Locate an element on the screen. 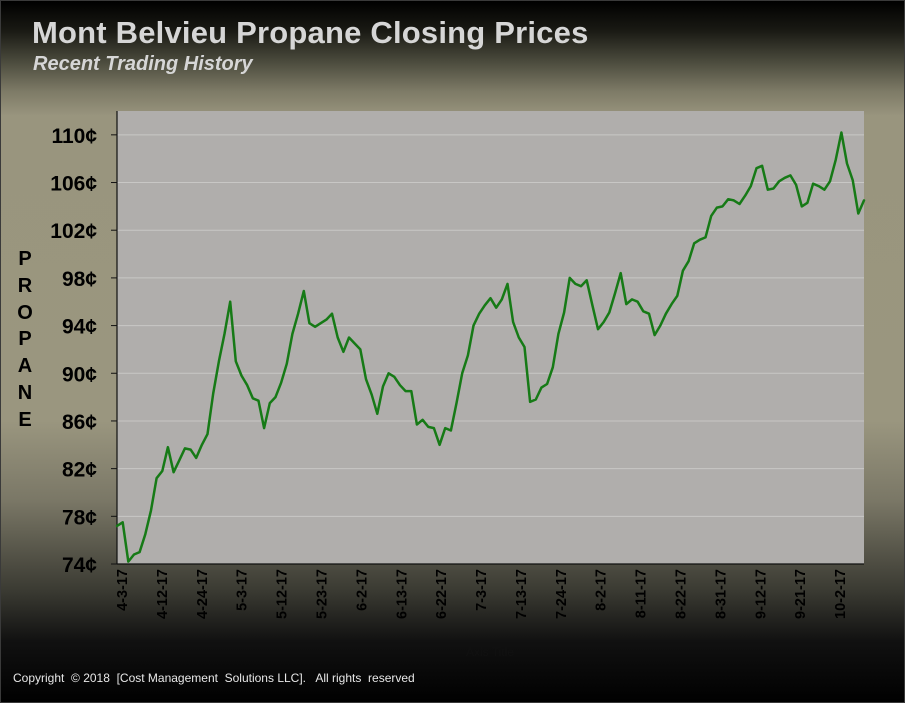 The width and height of the screenshot is (905, 703). x-tick-label: 6-2-17 is located at coordinates (362, 590).